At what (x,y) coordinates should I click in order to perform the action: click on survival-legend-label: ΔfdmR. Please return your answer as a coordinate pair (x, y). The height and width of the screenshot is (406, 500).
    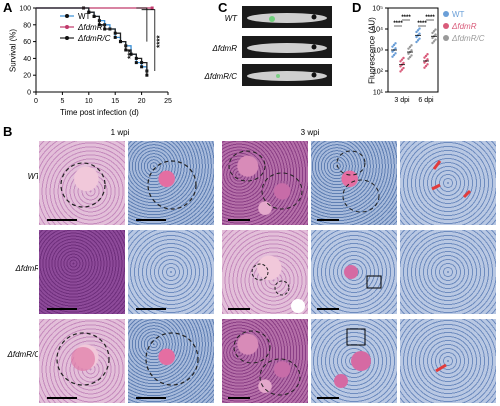
    Looking at the image, I should click on (90, 27).